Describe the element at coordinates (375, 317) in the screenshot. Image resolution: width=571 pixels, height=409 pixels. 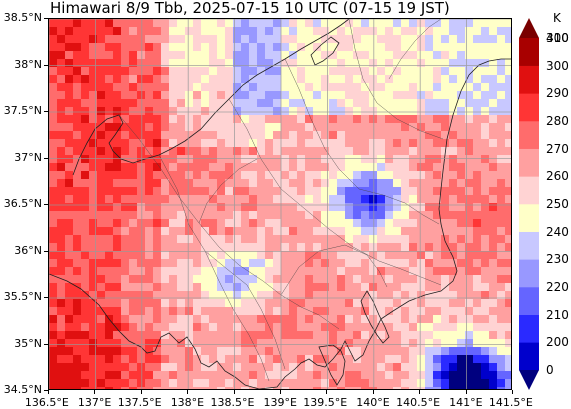
I see `coastline-tokyo-bay` at that location.